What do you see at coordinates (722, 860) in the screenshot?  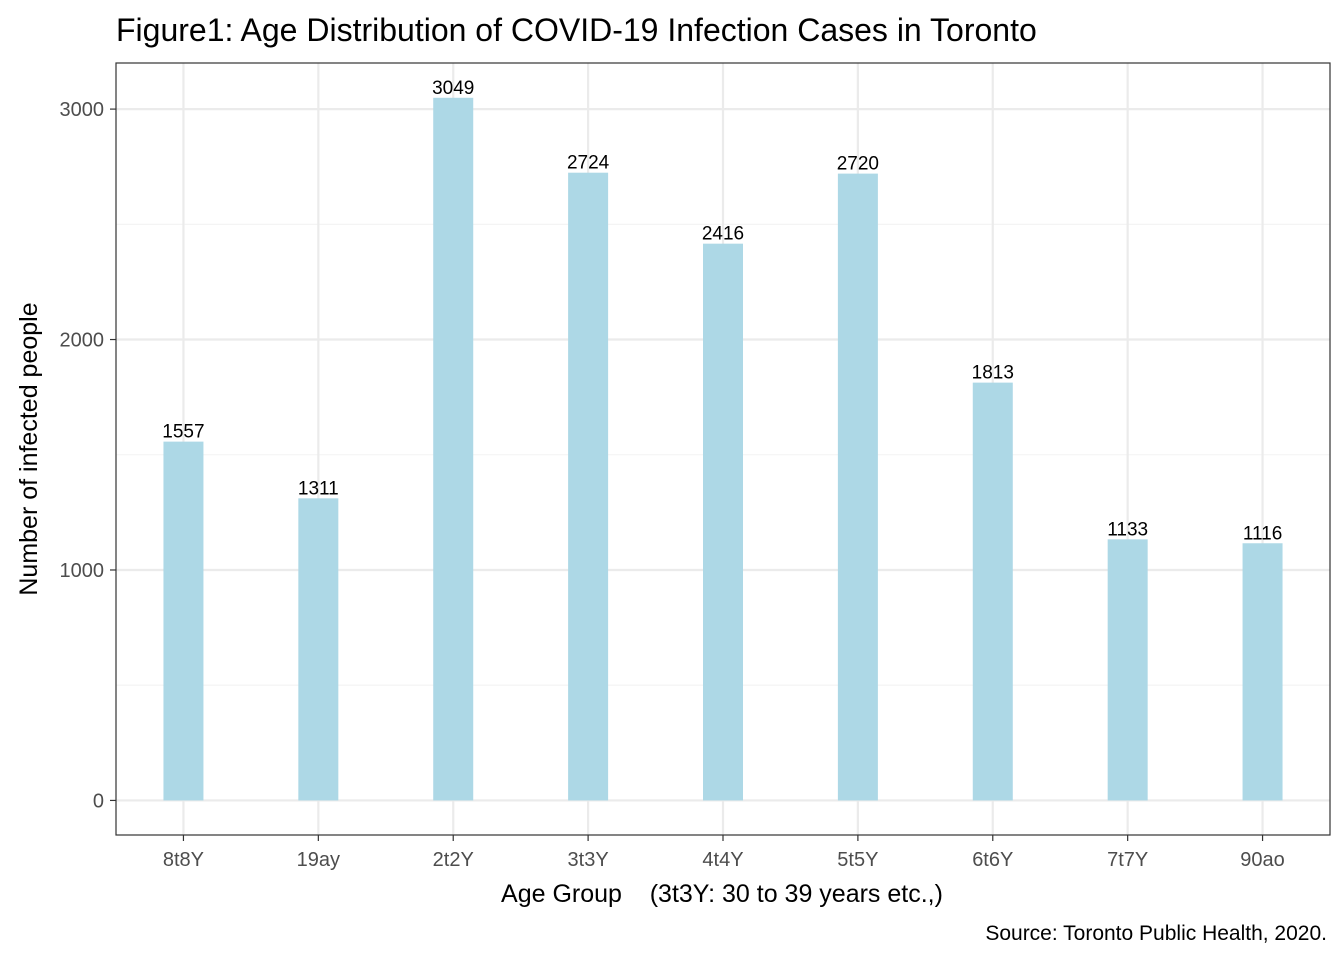 I see `x-tick-label: 4t4Y` at bounding box center [722, 860].